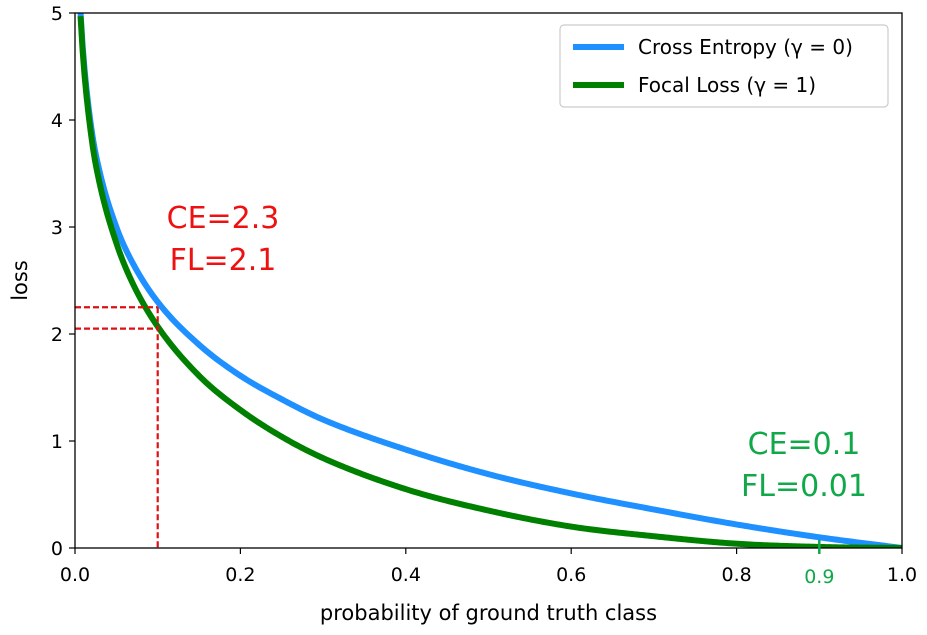 This screenshot has width=927, height=635. I want to click on legend: Cross Entropy (γ = 0) Focal Loss (γ = 1), so click(724, 66).